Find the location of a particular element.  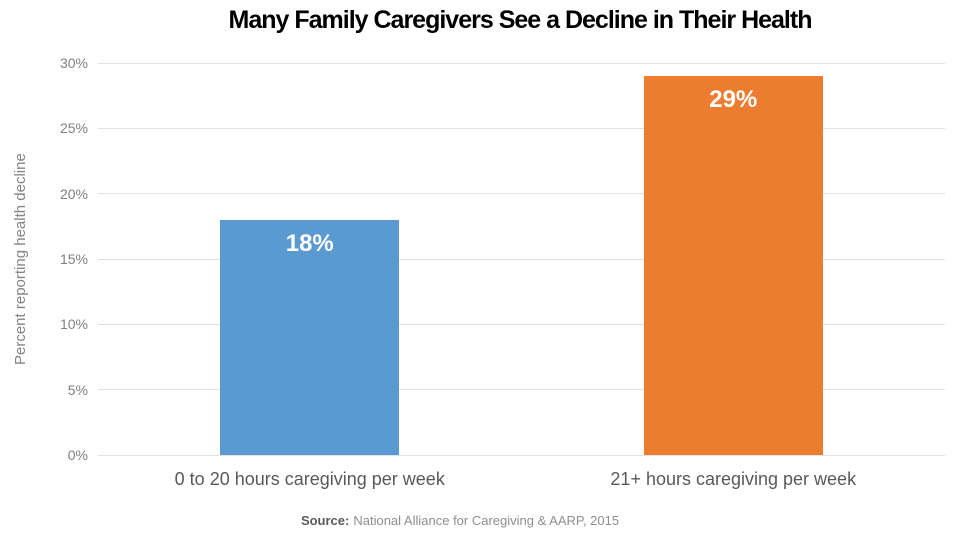

y-tick-label: 10% is located at coordinates (73, 324).